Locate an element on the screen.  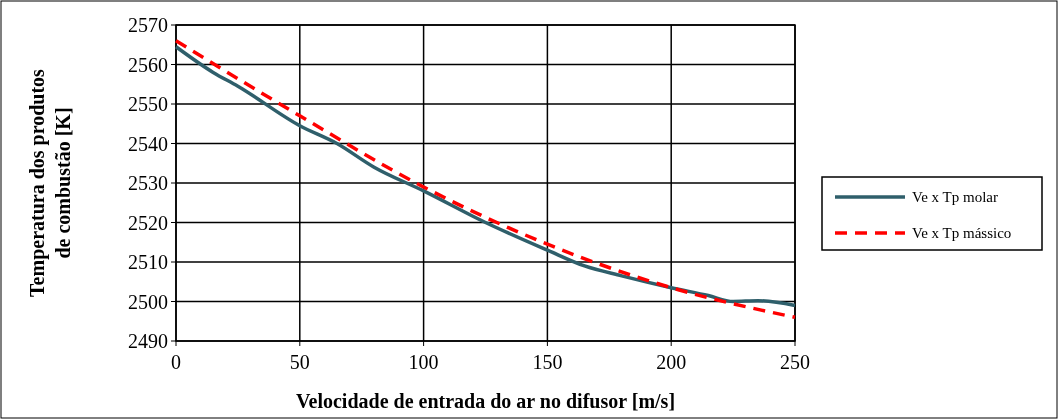
y-tick-label: 2530 is located at coordinates (148, 183).